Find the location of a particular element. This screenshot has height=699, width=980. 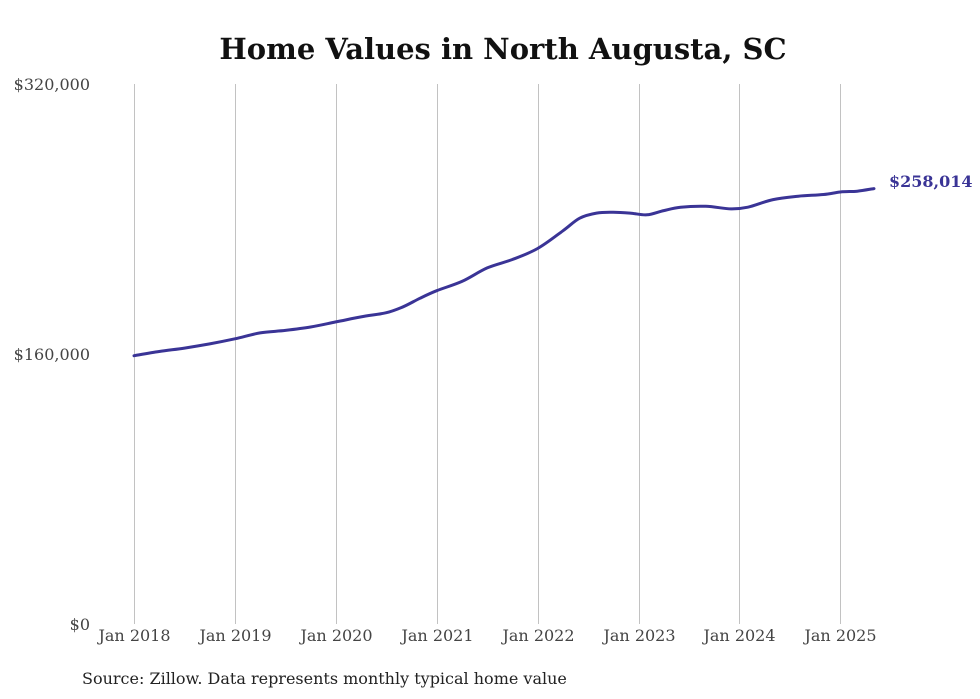

x-tick-label: Jan 2025 is located at coordinates (839, 635).